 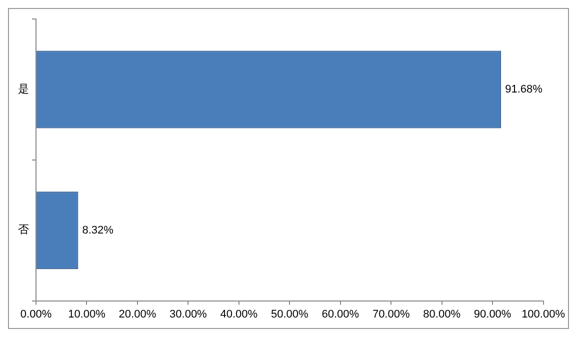 What do you see at coordinates (493, 314) in the screenshot?
I see `x-tick-label: 90.00%` at bounding box center [493, 314].